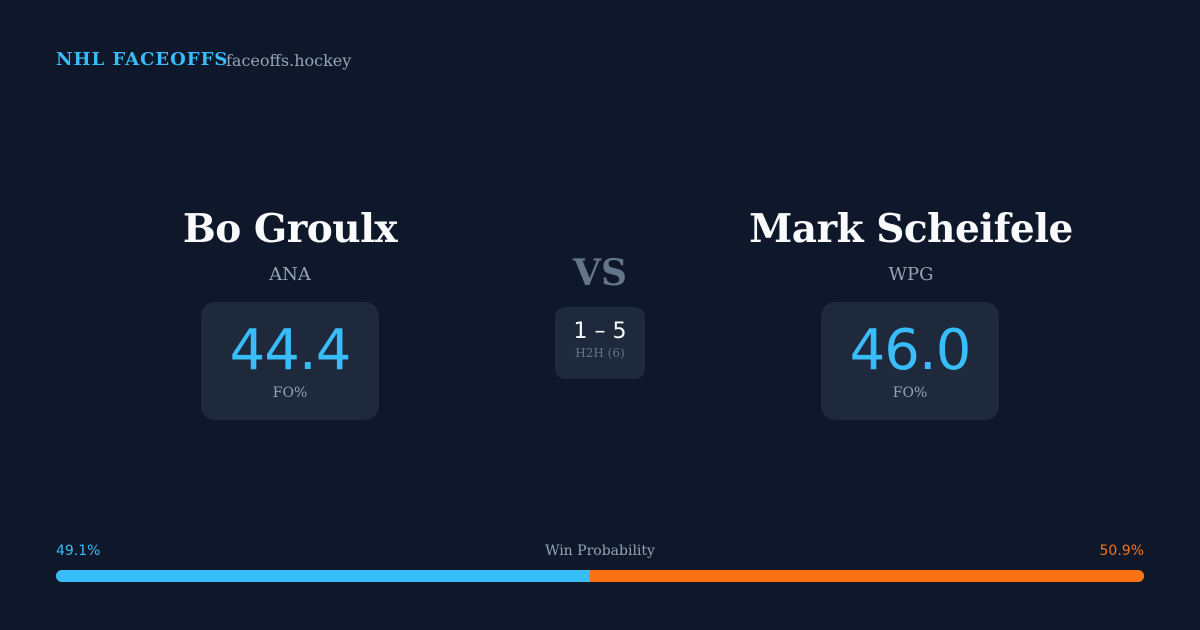  Describe the element at coordinates (910, 393) in the screenshot. I see `right-fo-label: FO%` at that location.